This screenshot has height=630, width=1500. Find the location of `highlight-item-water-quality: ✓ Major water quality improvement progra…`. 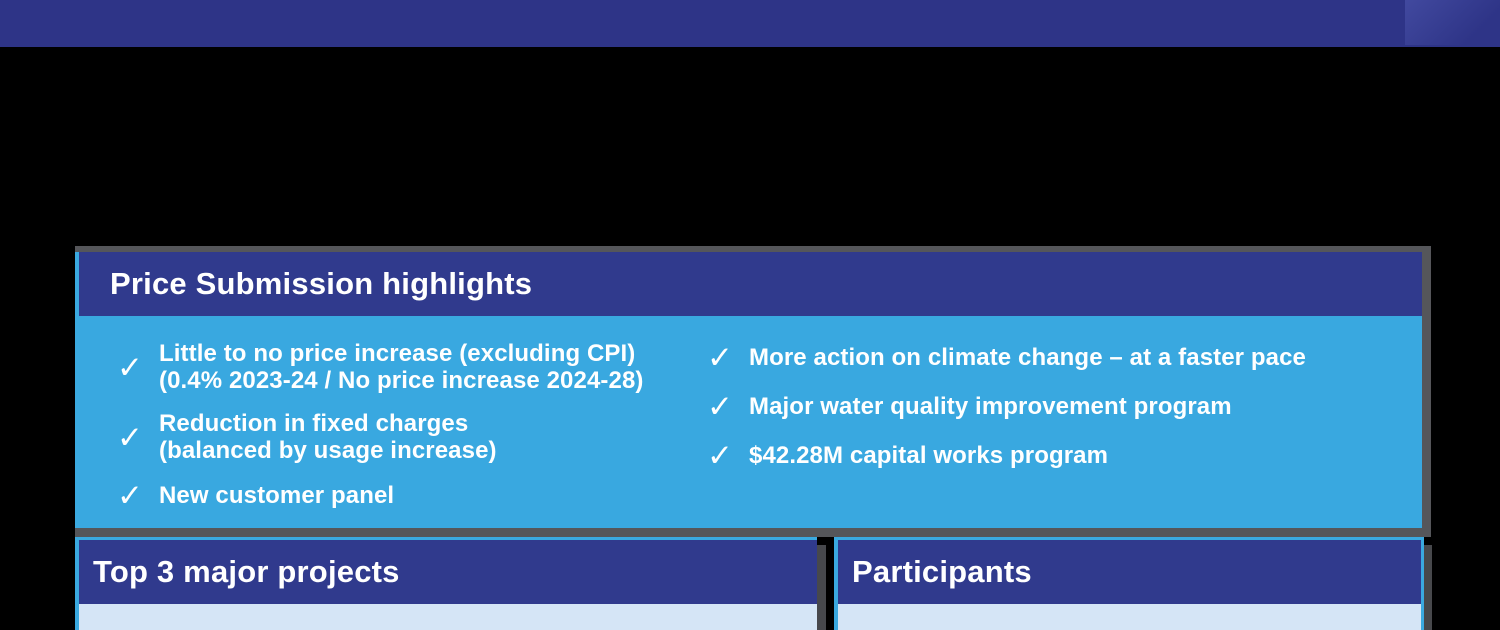

highlight-item-water-quality: ✓ Major water quality improvement progra… is located at coordinates (1047, 406).